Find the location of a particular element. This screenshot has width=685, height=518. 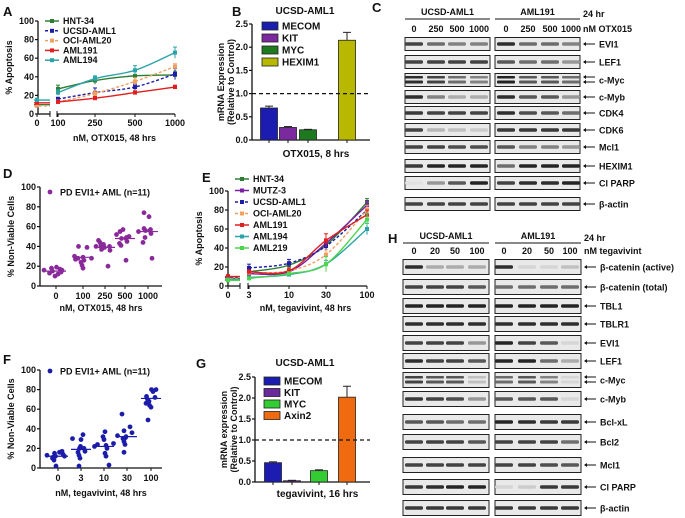

protein-label: Bcl2 is located at coordinates (609, 443).